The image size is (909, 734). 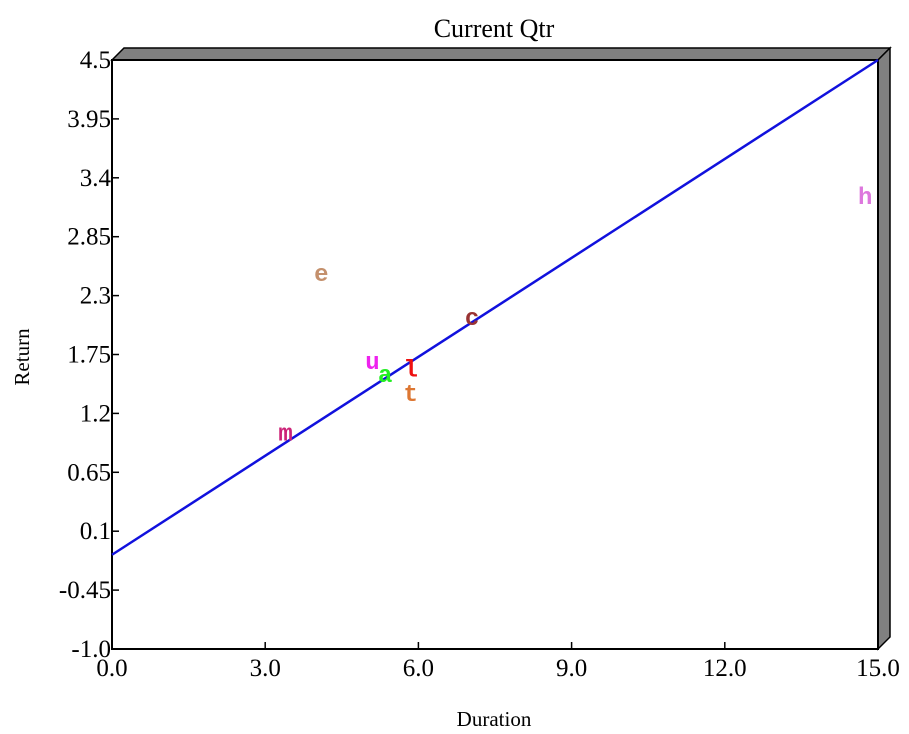 What do you see at coordinates (411, 395) in the screenshot?
I see `data-point: t` at bounding box center [411, 395].